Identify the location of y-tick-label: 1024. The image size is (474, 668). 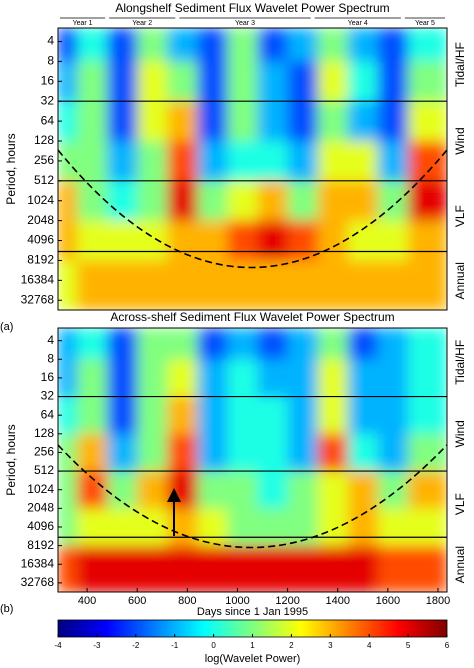
(40, 200).